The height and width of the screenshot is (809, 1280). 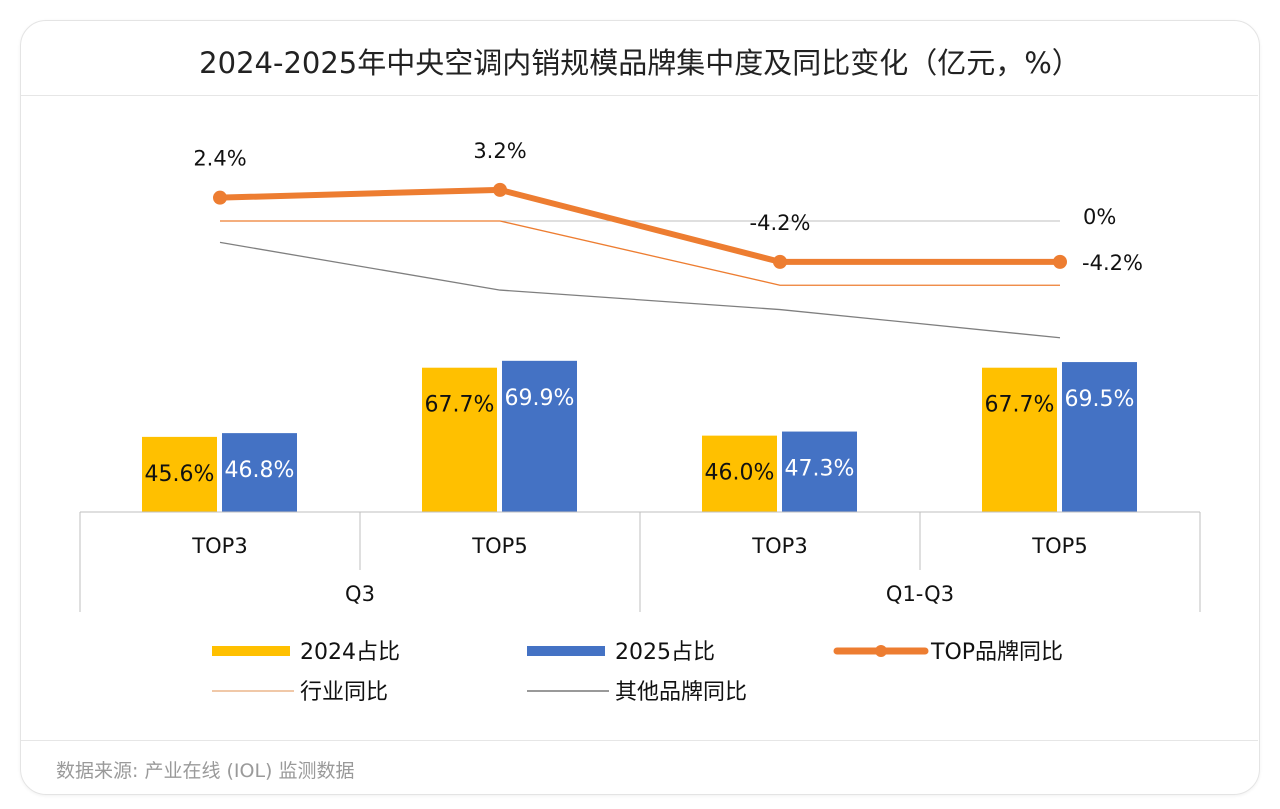 I want to click on legend-label: 行业同比, so click(x=344, y=692).